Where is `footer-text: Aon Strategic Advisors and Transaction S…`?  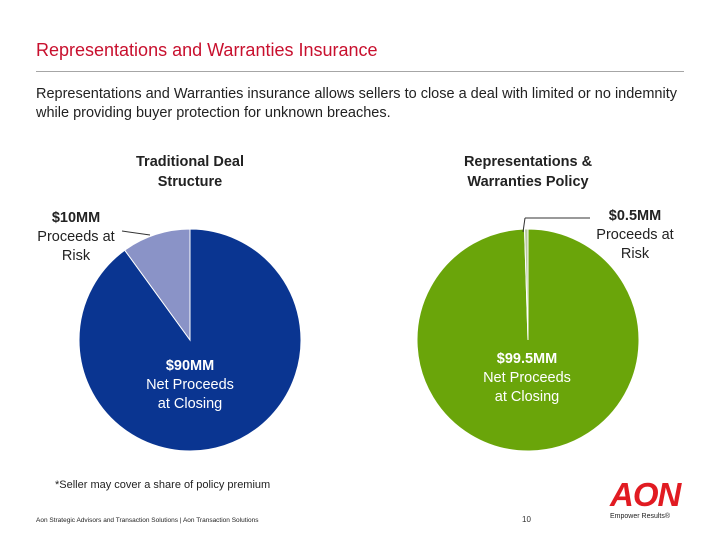
footer-text: Aon Strategic Advisors and Transaction S… is located at coordinates (147, 520).